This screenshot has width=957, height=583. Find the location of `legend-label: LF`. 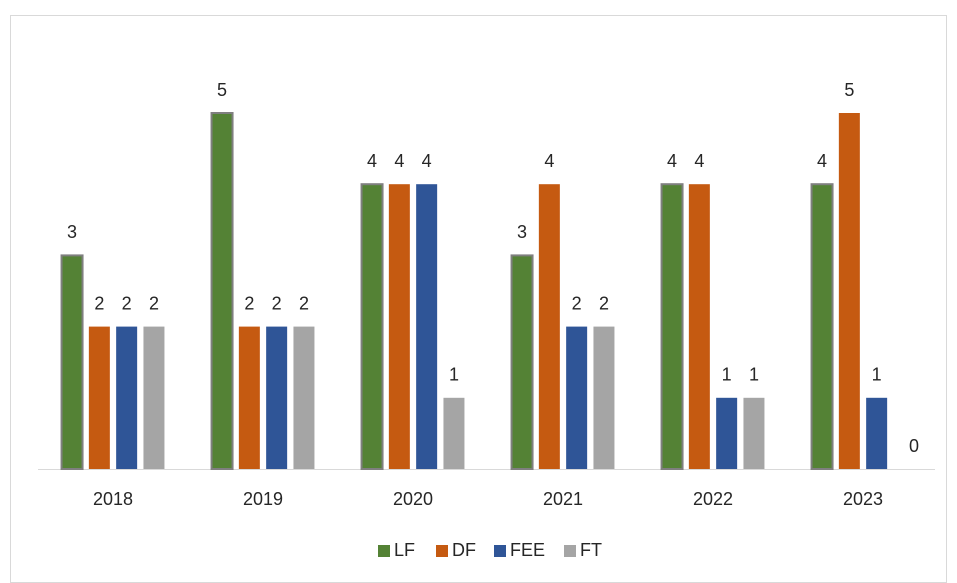

legend-label: LF is located at coordinates (404, 550).